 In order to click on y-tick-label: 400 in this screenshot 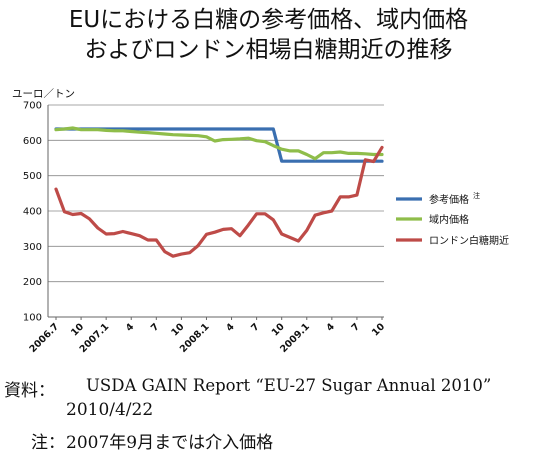, I will do `click(32, 212)`.